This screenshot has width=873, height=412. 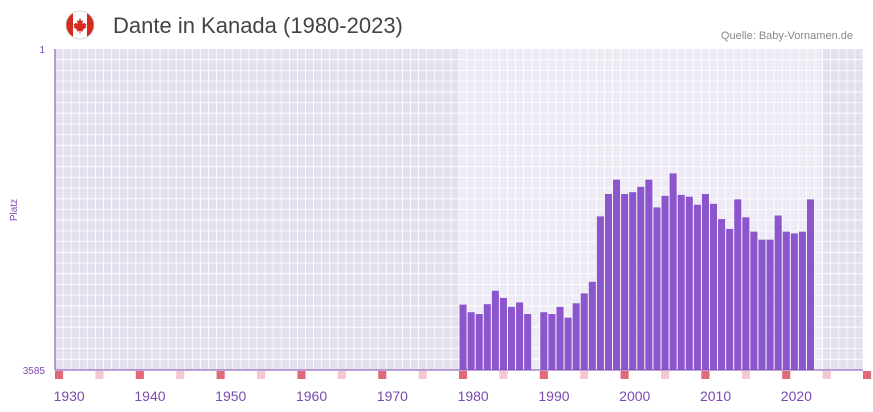 I want to click on source-credit: Quelle: Baby-Vornamen.de, so click(x=786, y=36).